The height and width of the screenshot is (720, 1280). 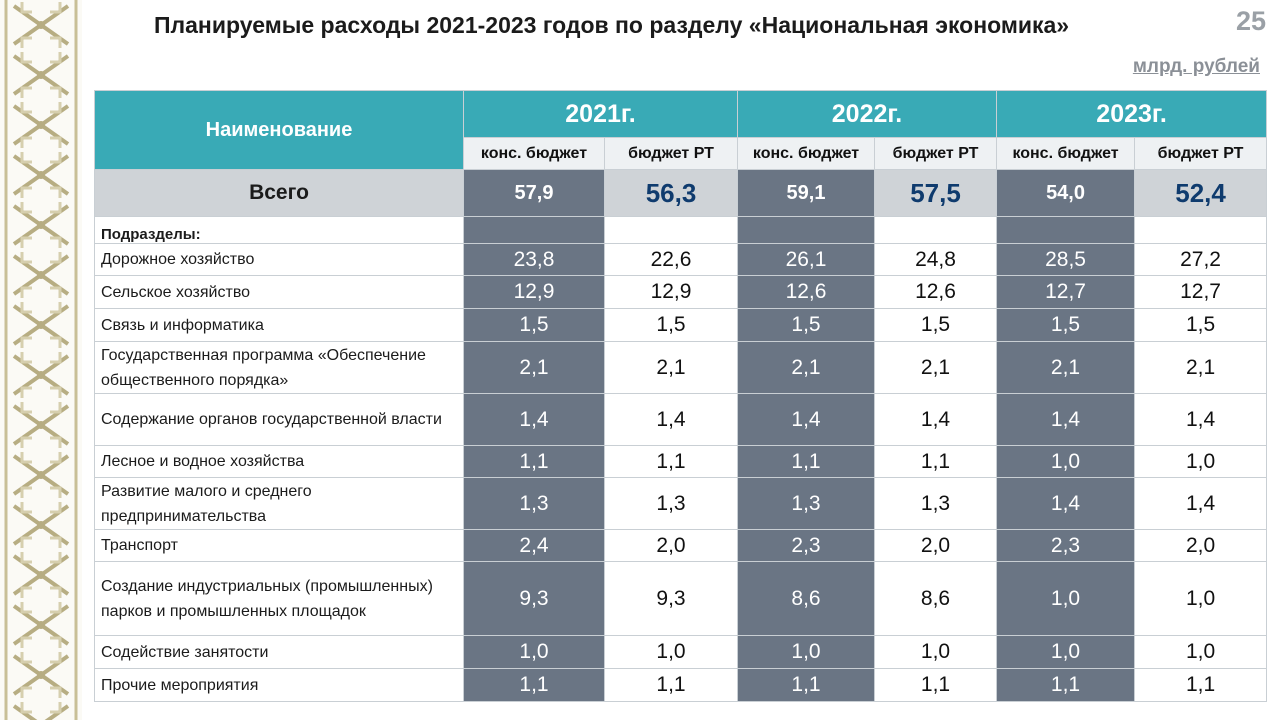 I want to click on table-cell: 8,6, so click(x=936, y=598).